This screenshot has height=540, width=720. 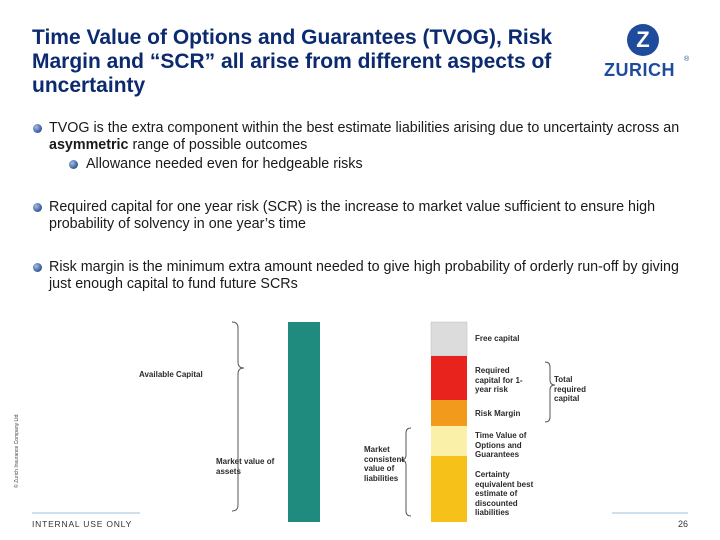 I want to click on label-required-capital: Required capital for 1-year risk, so click(x=499, y=380).